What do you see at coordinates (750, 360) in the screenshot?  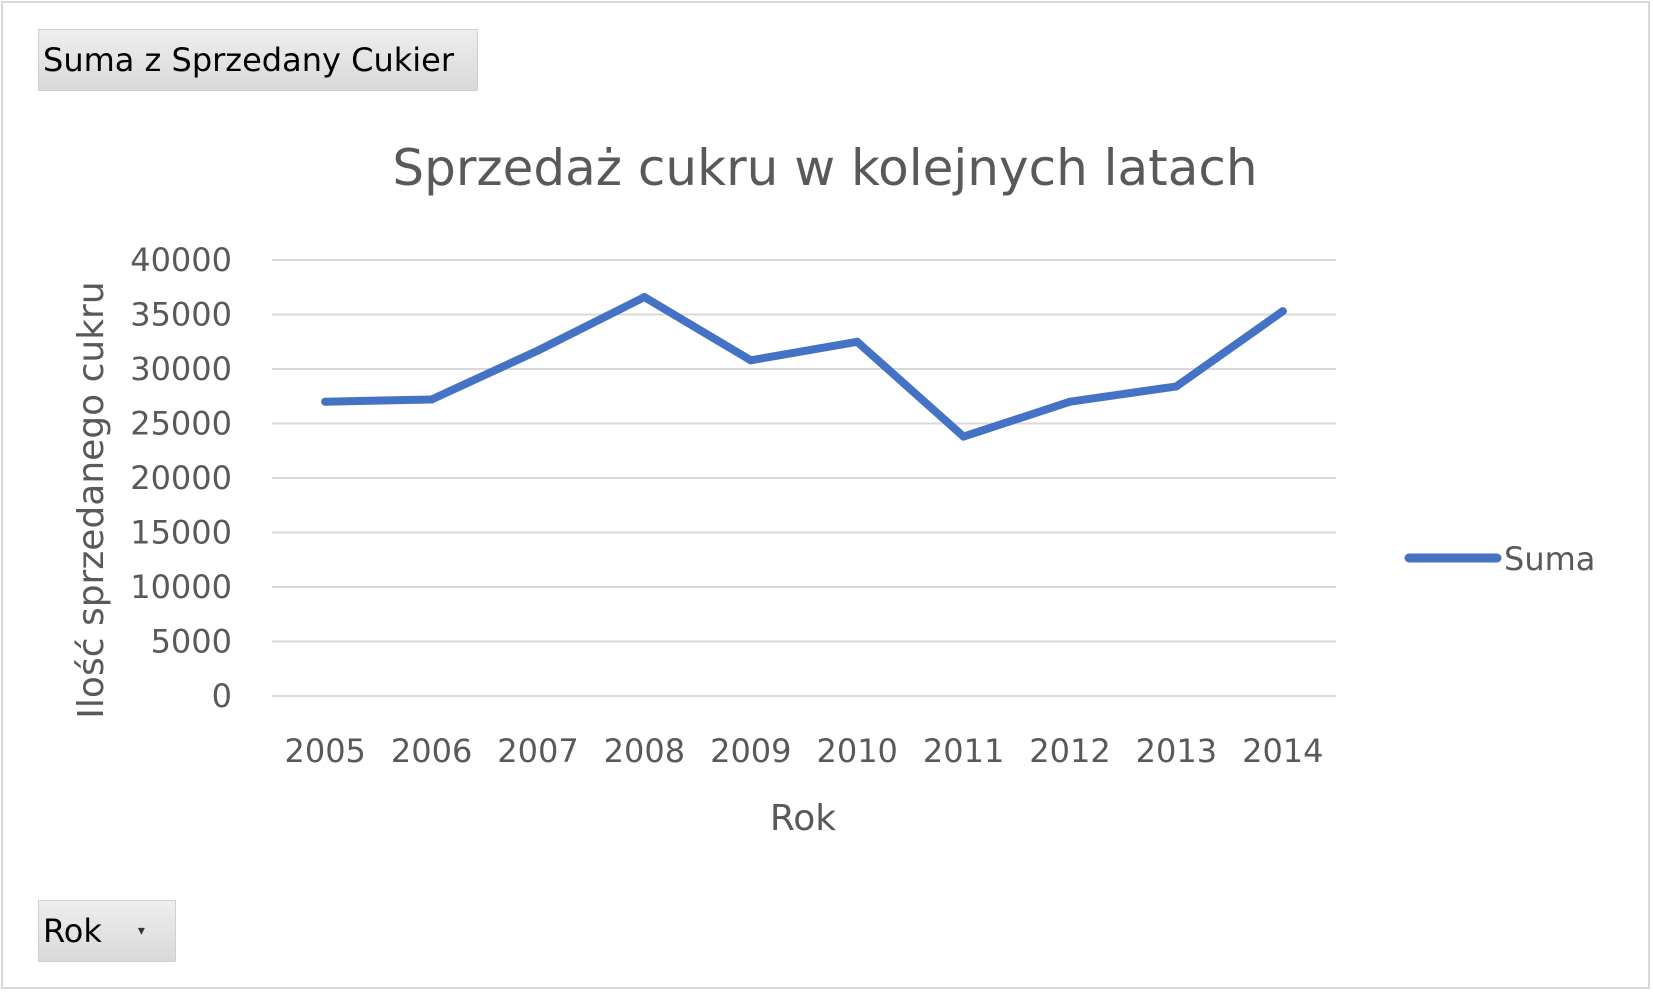 I see `data-point-2009` at bounding box center [750, 360].